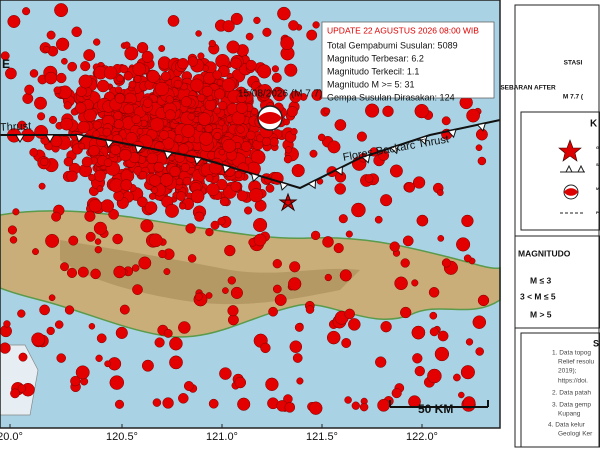 The width and height of the screenshot is (600, 457). I want to click on thrust-teeth, so click(251, 156).